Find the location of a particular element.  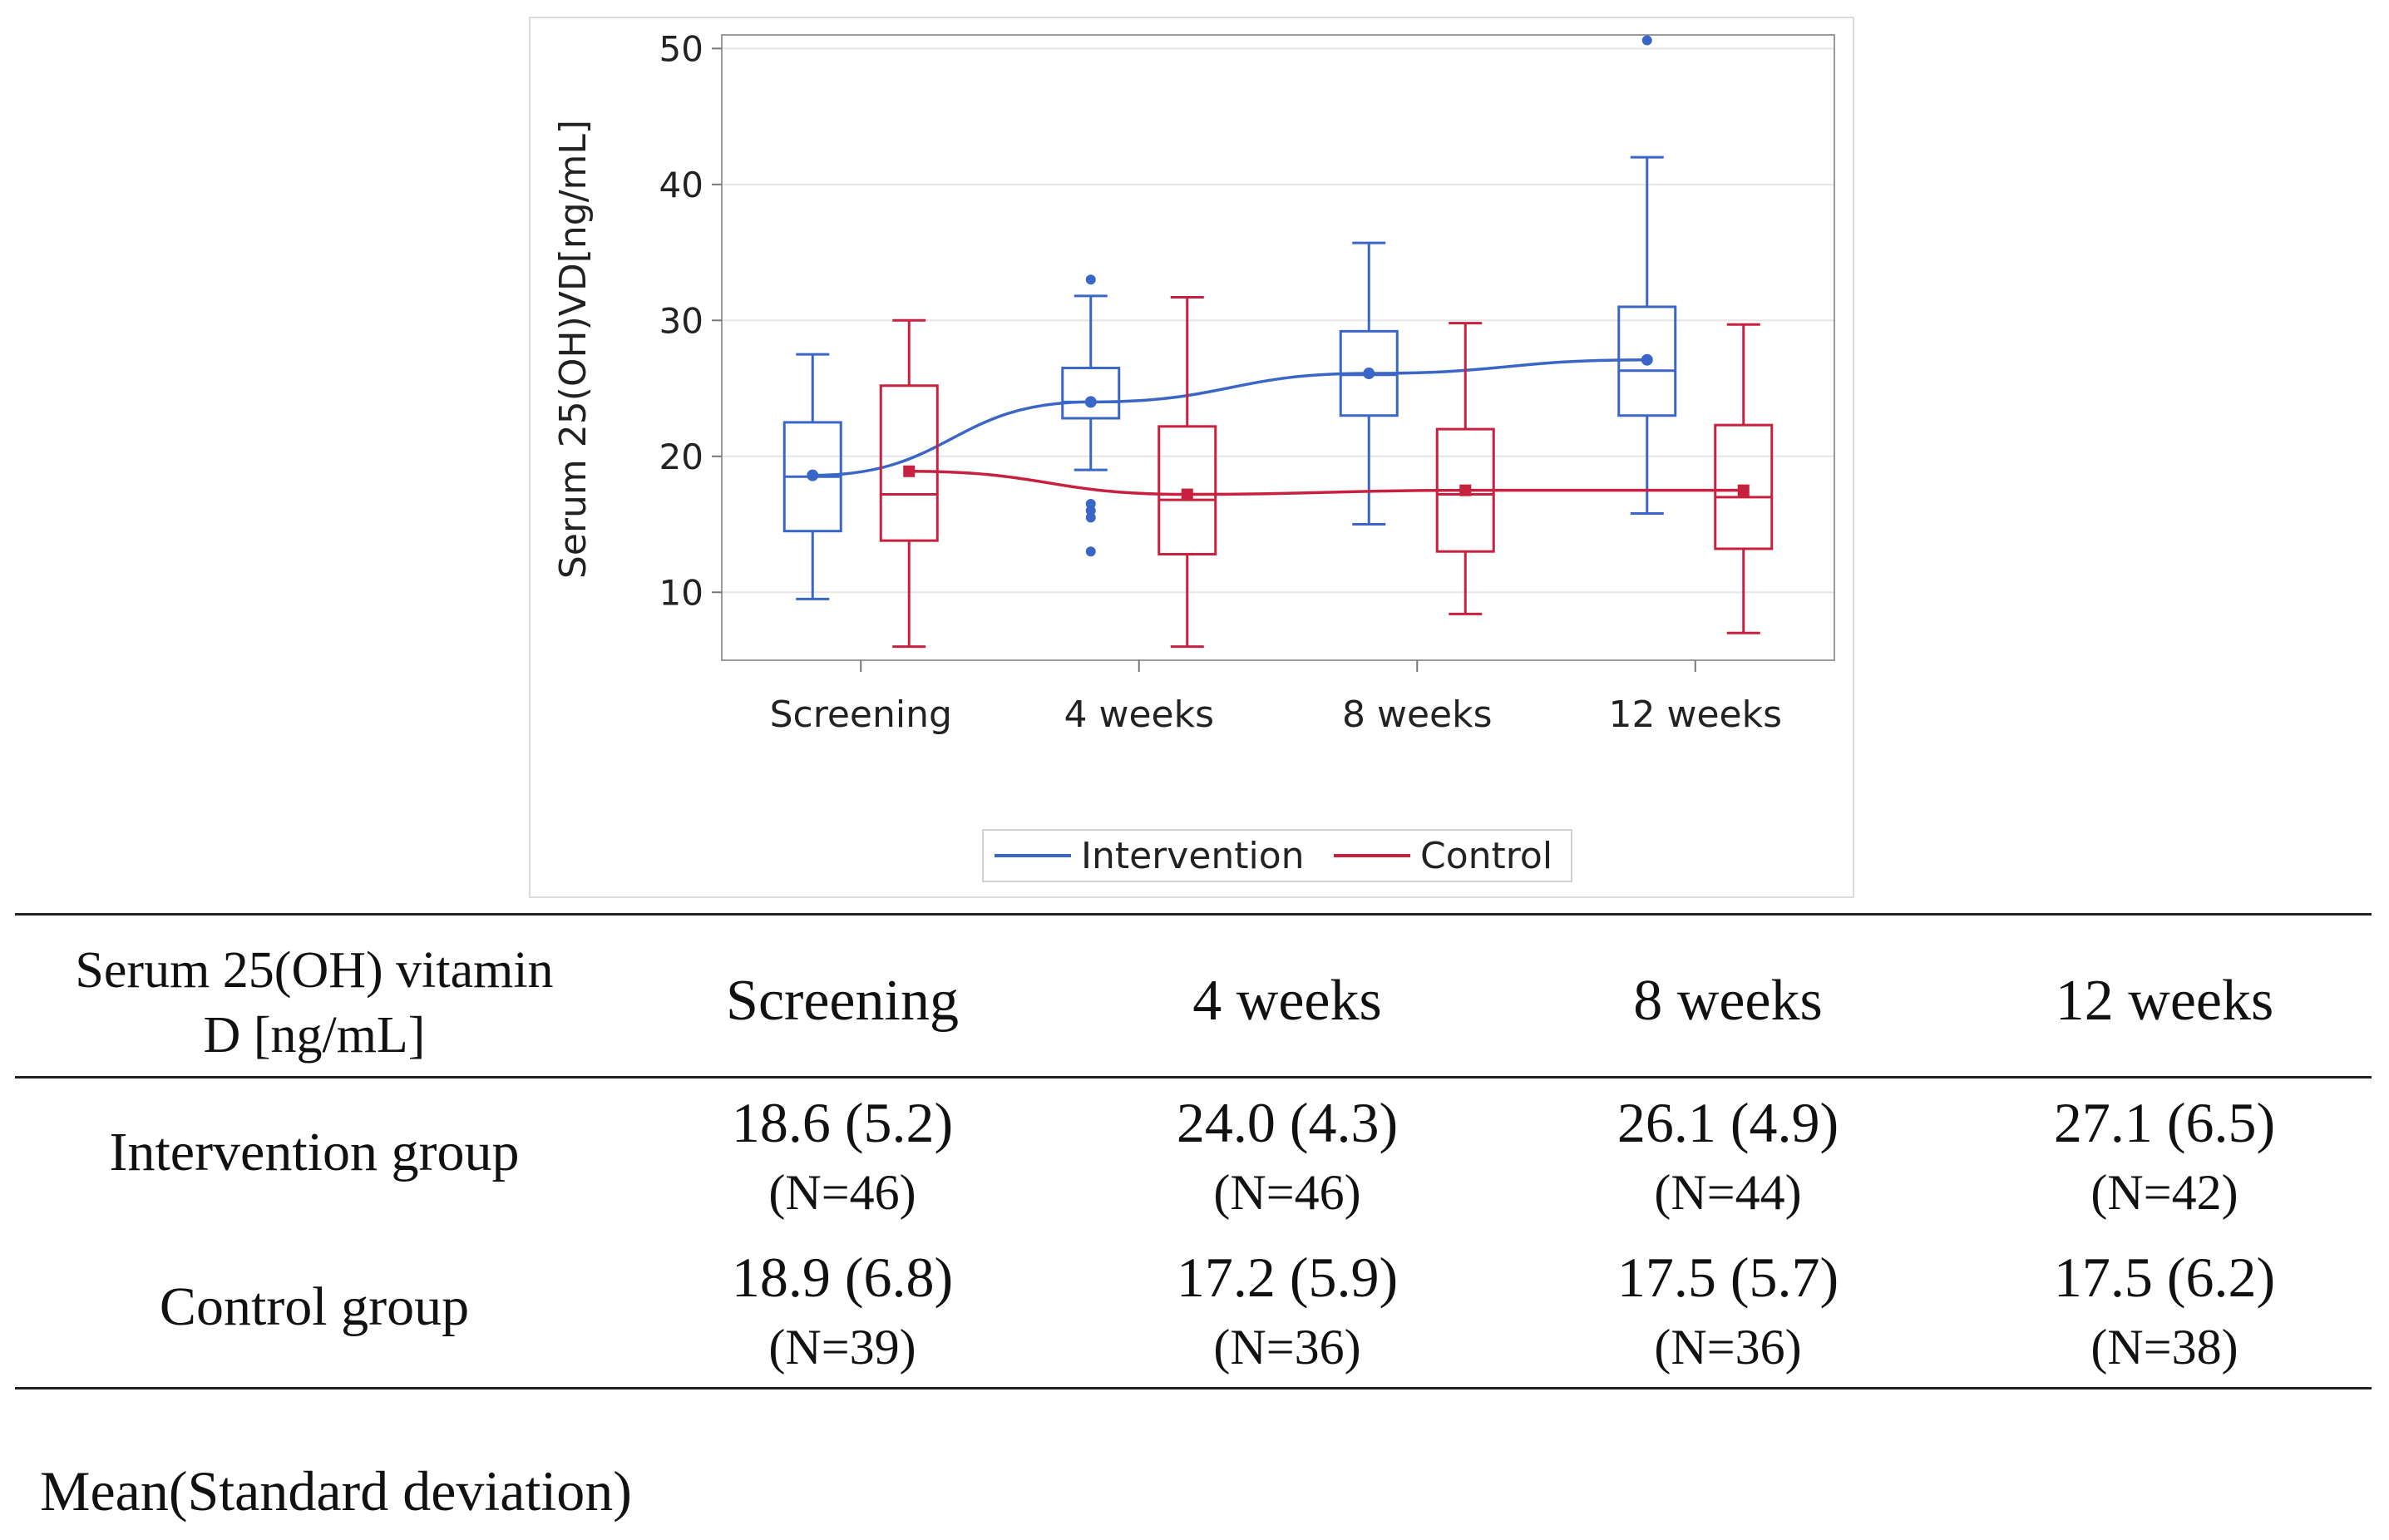

y-tick-label: 50 is located at coordinates (681, 48).